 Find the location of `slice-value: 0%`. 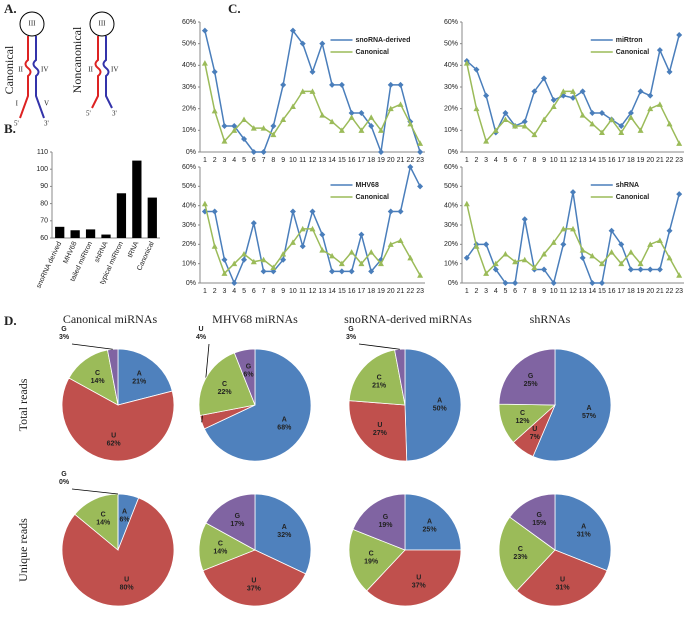

slice-value: 0% is located at coordinates (64, 482).